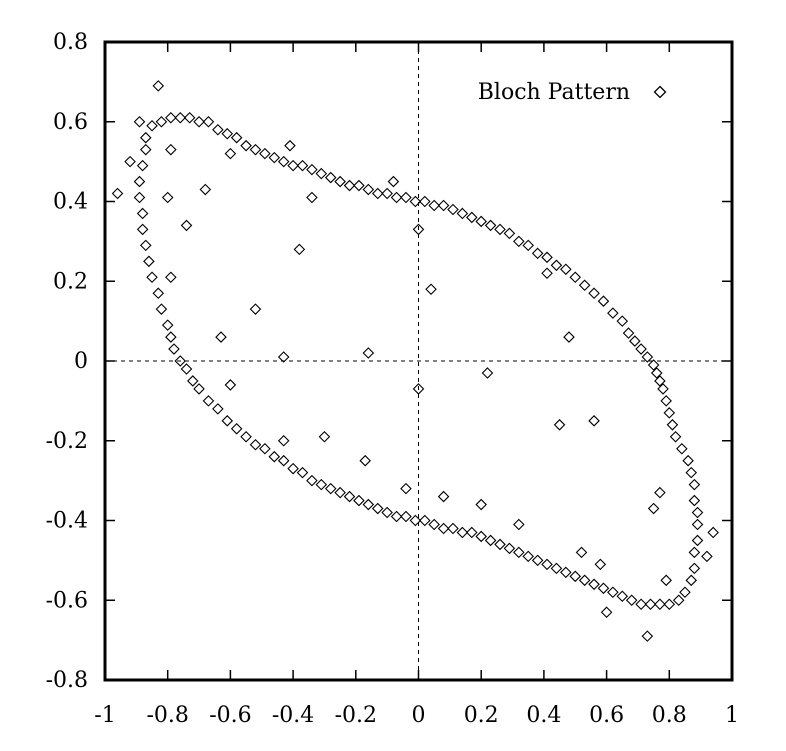 This screenshot has width=786, height=751. What do you see at coordinates (669, 715) in the screenshot?
I see `x-tick-label: 0.8` at bounding box center [669, 715].